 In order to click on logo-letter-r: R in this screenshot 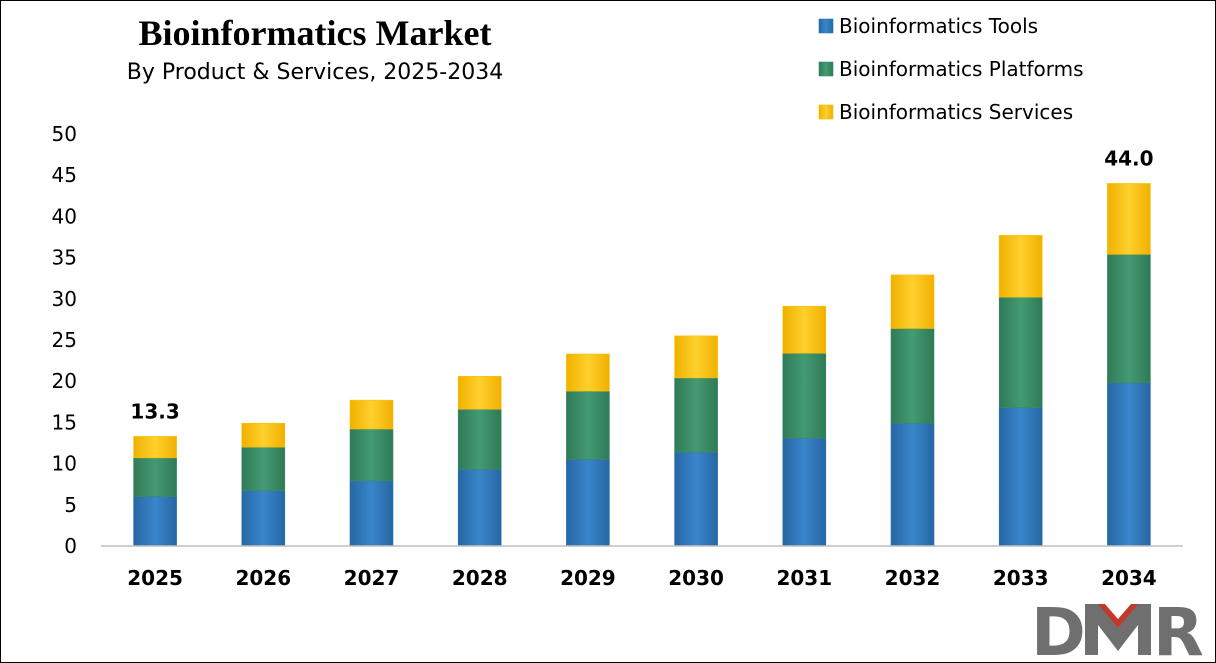, I will do `click(1178, 628)`.